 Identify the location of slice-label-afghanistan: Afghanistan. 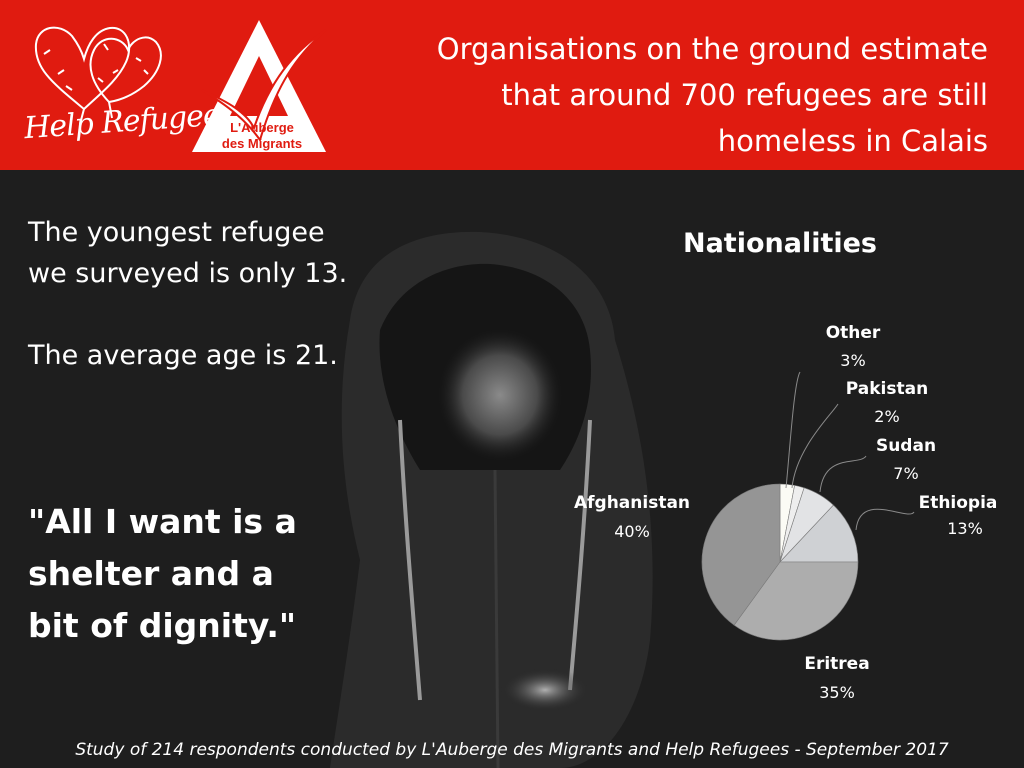
(632, 503).